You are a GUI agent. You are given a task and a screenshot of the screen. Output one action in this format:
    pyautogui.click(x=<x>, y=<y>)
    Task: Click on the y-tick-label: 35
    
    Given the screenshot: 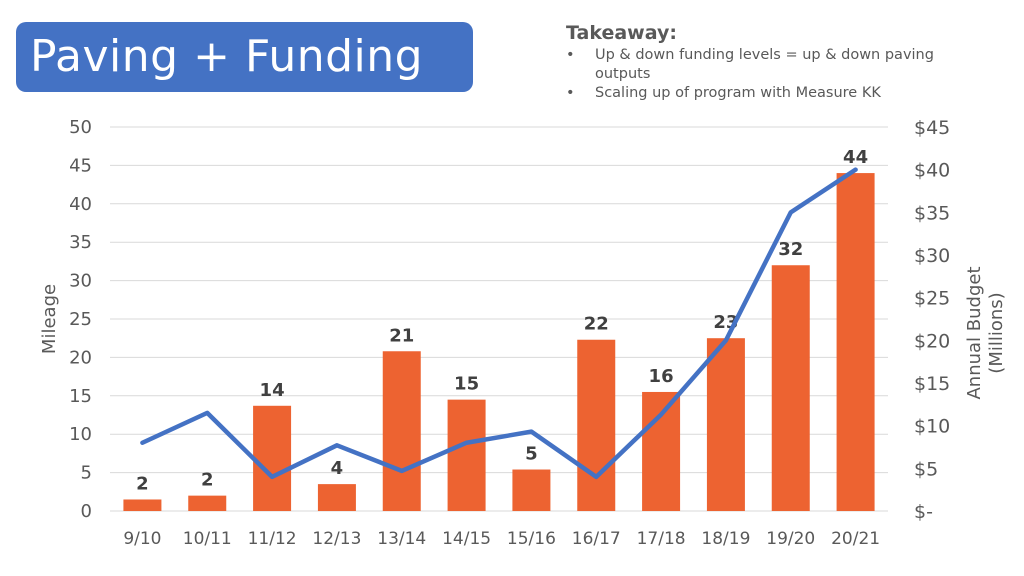 What is the action you would take?
    pyautogui.click(x=80, y=242)
    